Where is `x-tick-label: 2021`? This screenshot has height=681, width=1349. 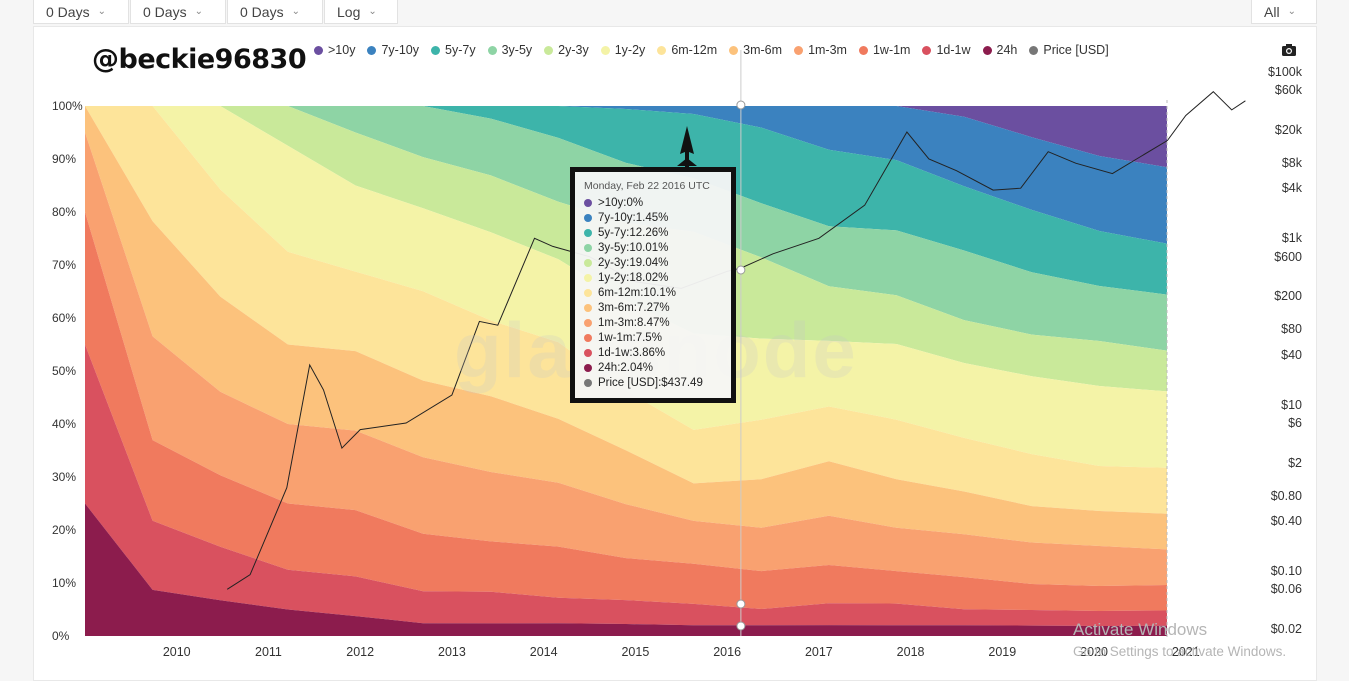 x-tick-label: 2021 is located at coordinates (1185, 652).